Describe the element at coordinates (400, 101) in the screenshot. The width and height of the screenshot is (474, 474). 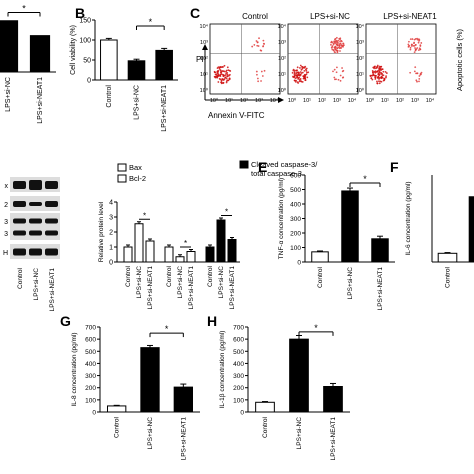
I see `flow-x-tick: 10²` at that location.